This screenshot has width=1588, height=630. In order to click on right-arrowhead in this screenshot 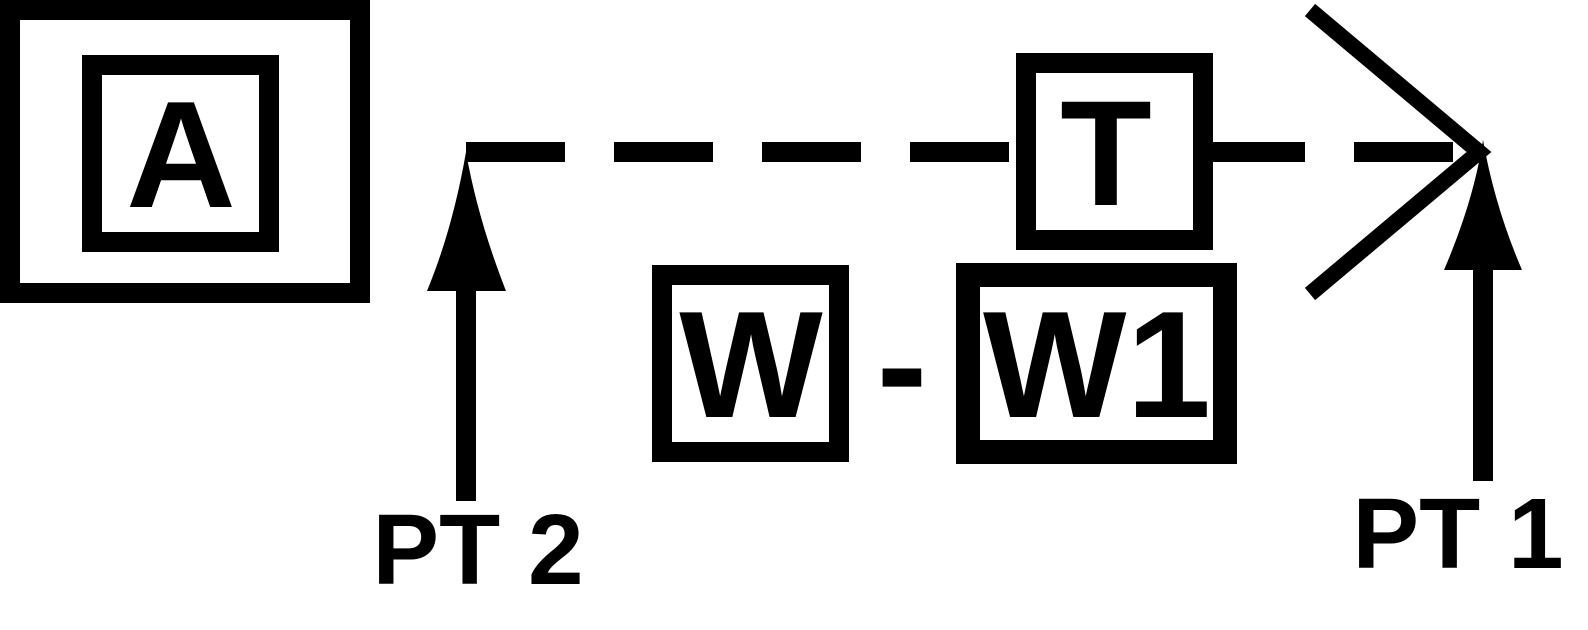, I will do `click(1483, 205)`.